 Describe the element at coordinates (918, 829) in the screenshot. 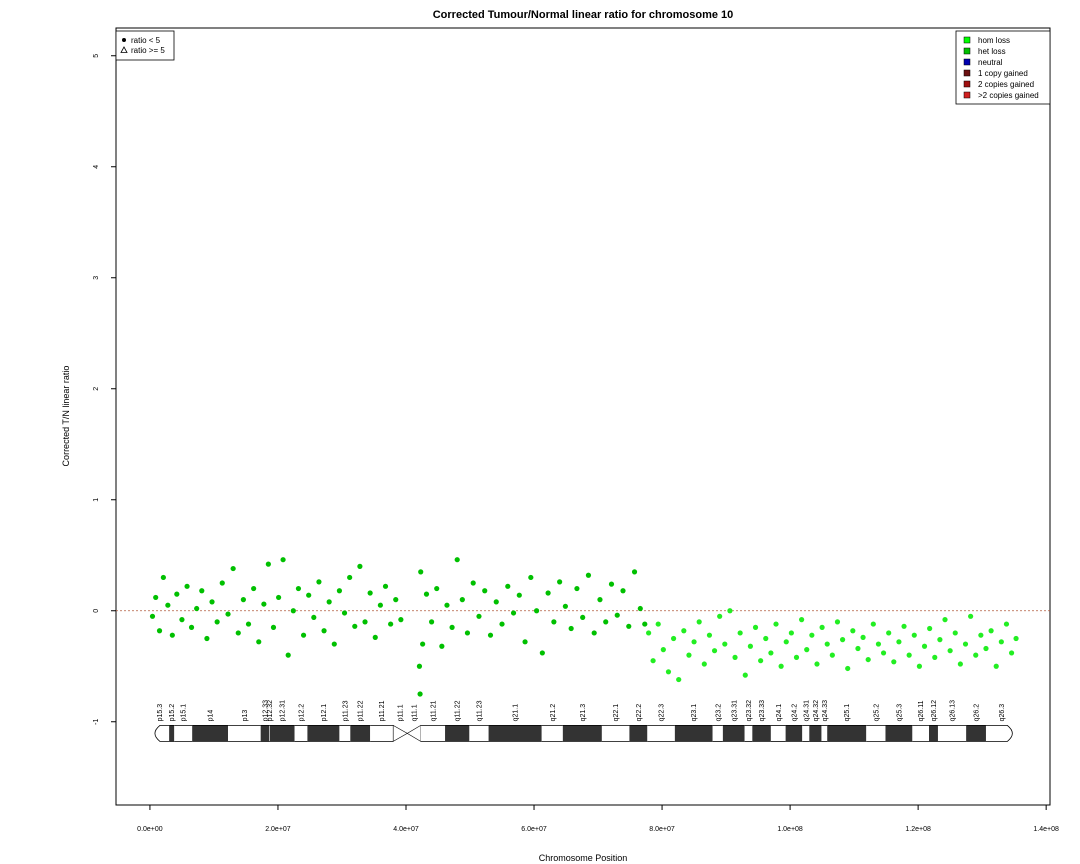

I see `x-tick-label: 1.2e+08` at that location.